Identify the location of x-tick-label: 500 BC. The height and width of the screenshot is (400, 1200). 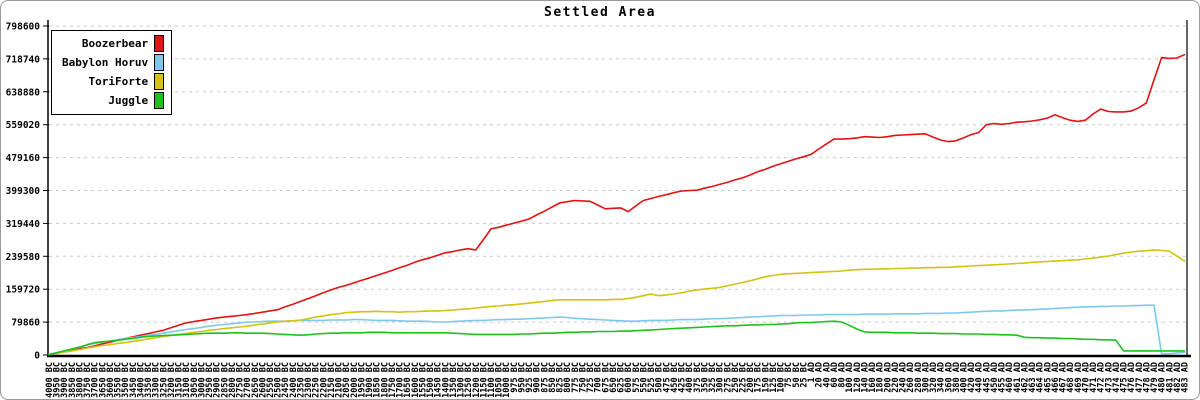
(660, 377).